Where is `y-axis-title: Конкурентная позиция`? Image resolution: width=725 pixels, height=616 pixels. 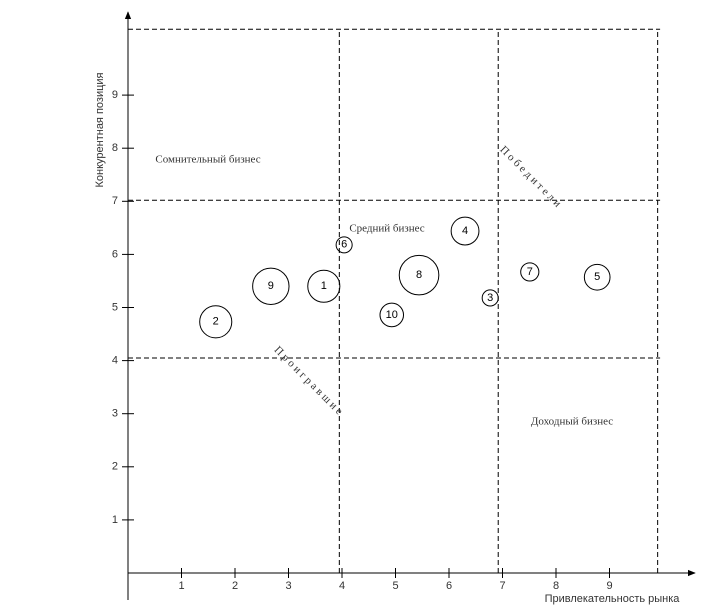 y-axis-title: Конкурентная позиция is located at coordinates (100, 129).